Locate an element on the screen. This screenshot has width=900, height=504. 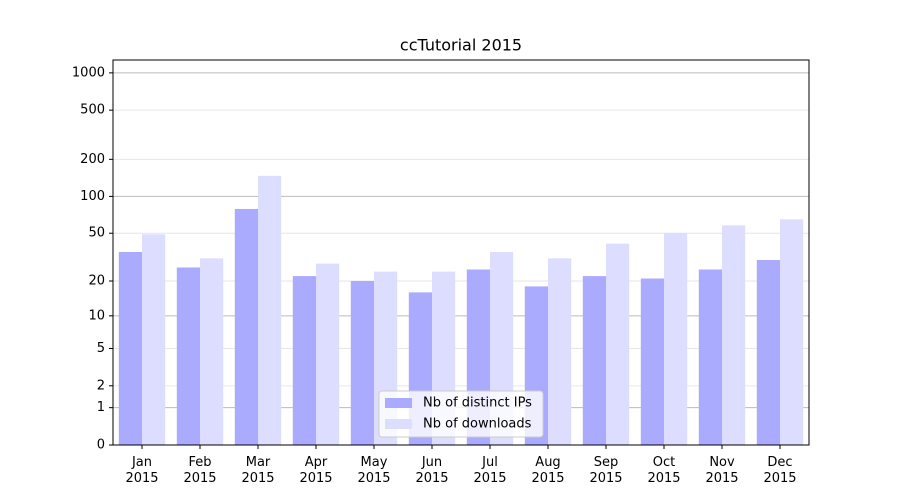
chart-title: ccTutorial 2015 is located at coordinates (461, 45).